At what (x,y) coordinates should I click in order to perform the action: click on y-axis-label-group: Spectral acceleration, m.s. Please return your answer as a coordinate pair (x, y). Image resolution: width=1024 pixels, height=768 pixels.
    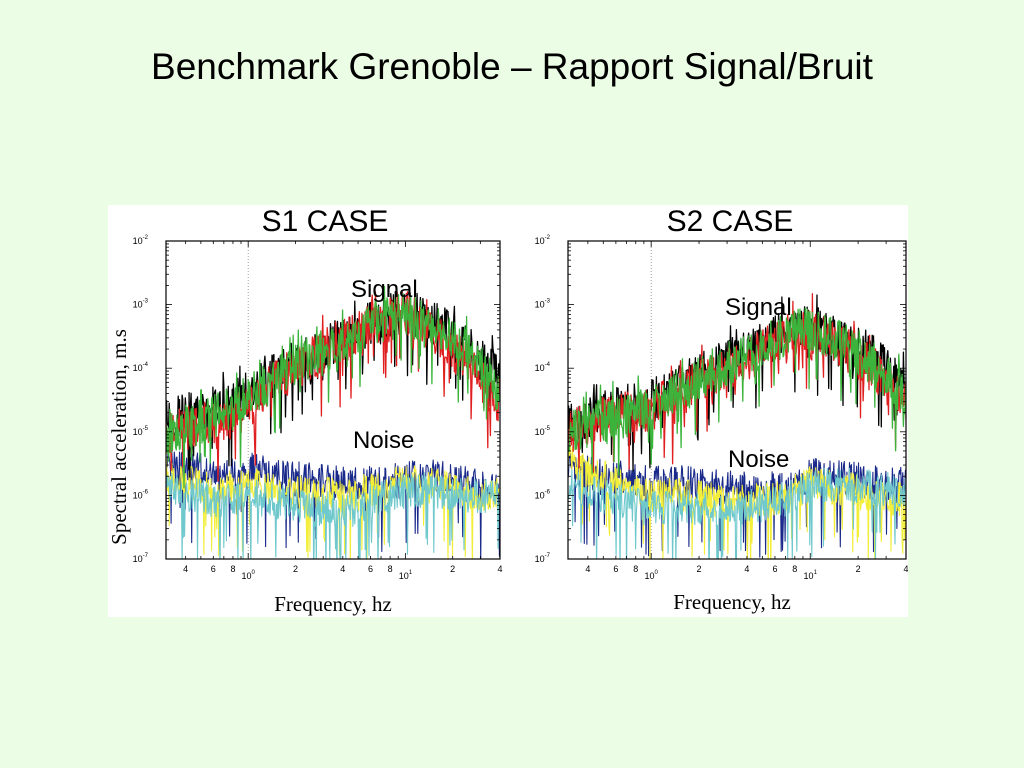
    Looking at the image, I should click on (119, 437).